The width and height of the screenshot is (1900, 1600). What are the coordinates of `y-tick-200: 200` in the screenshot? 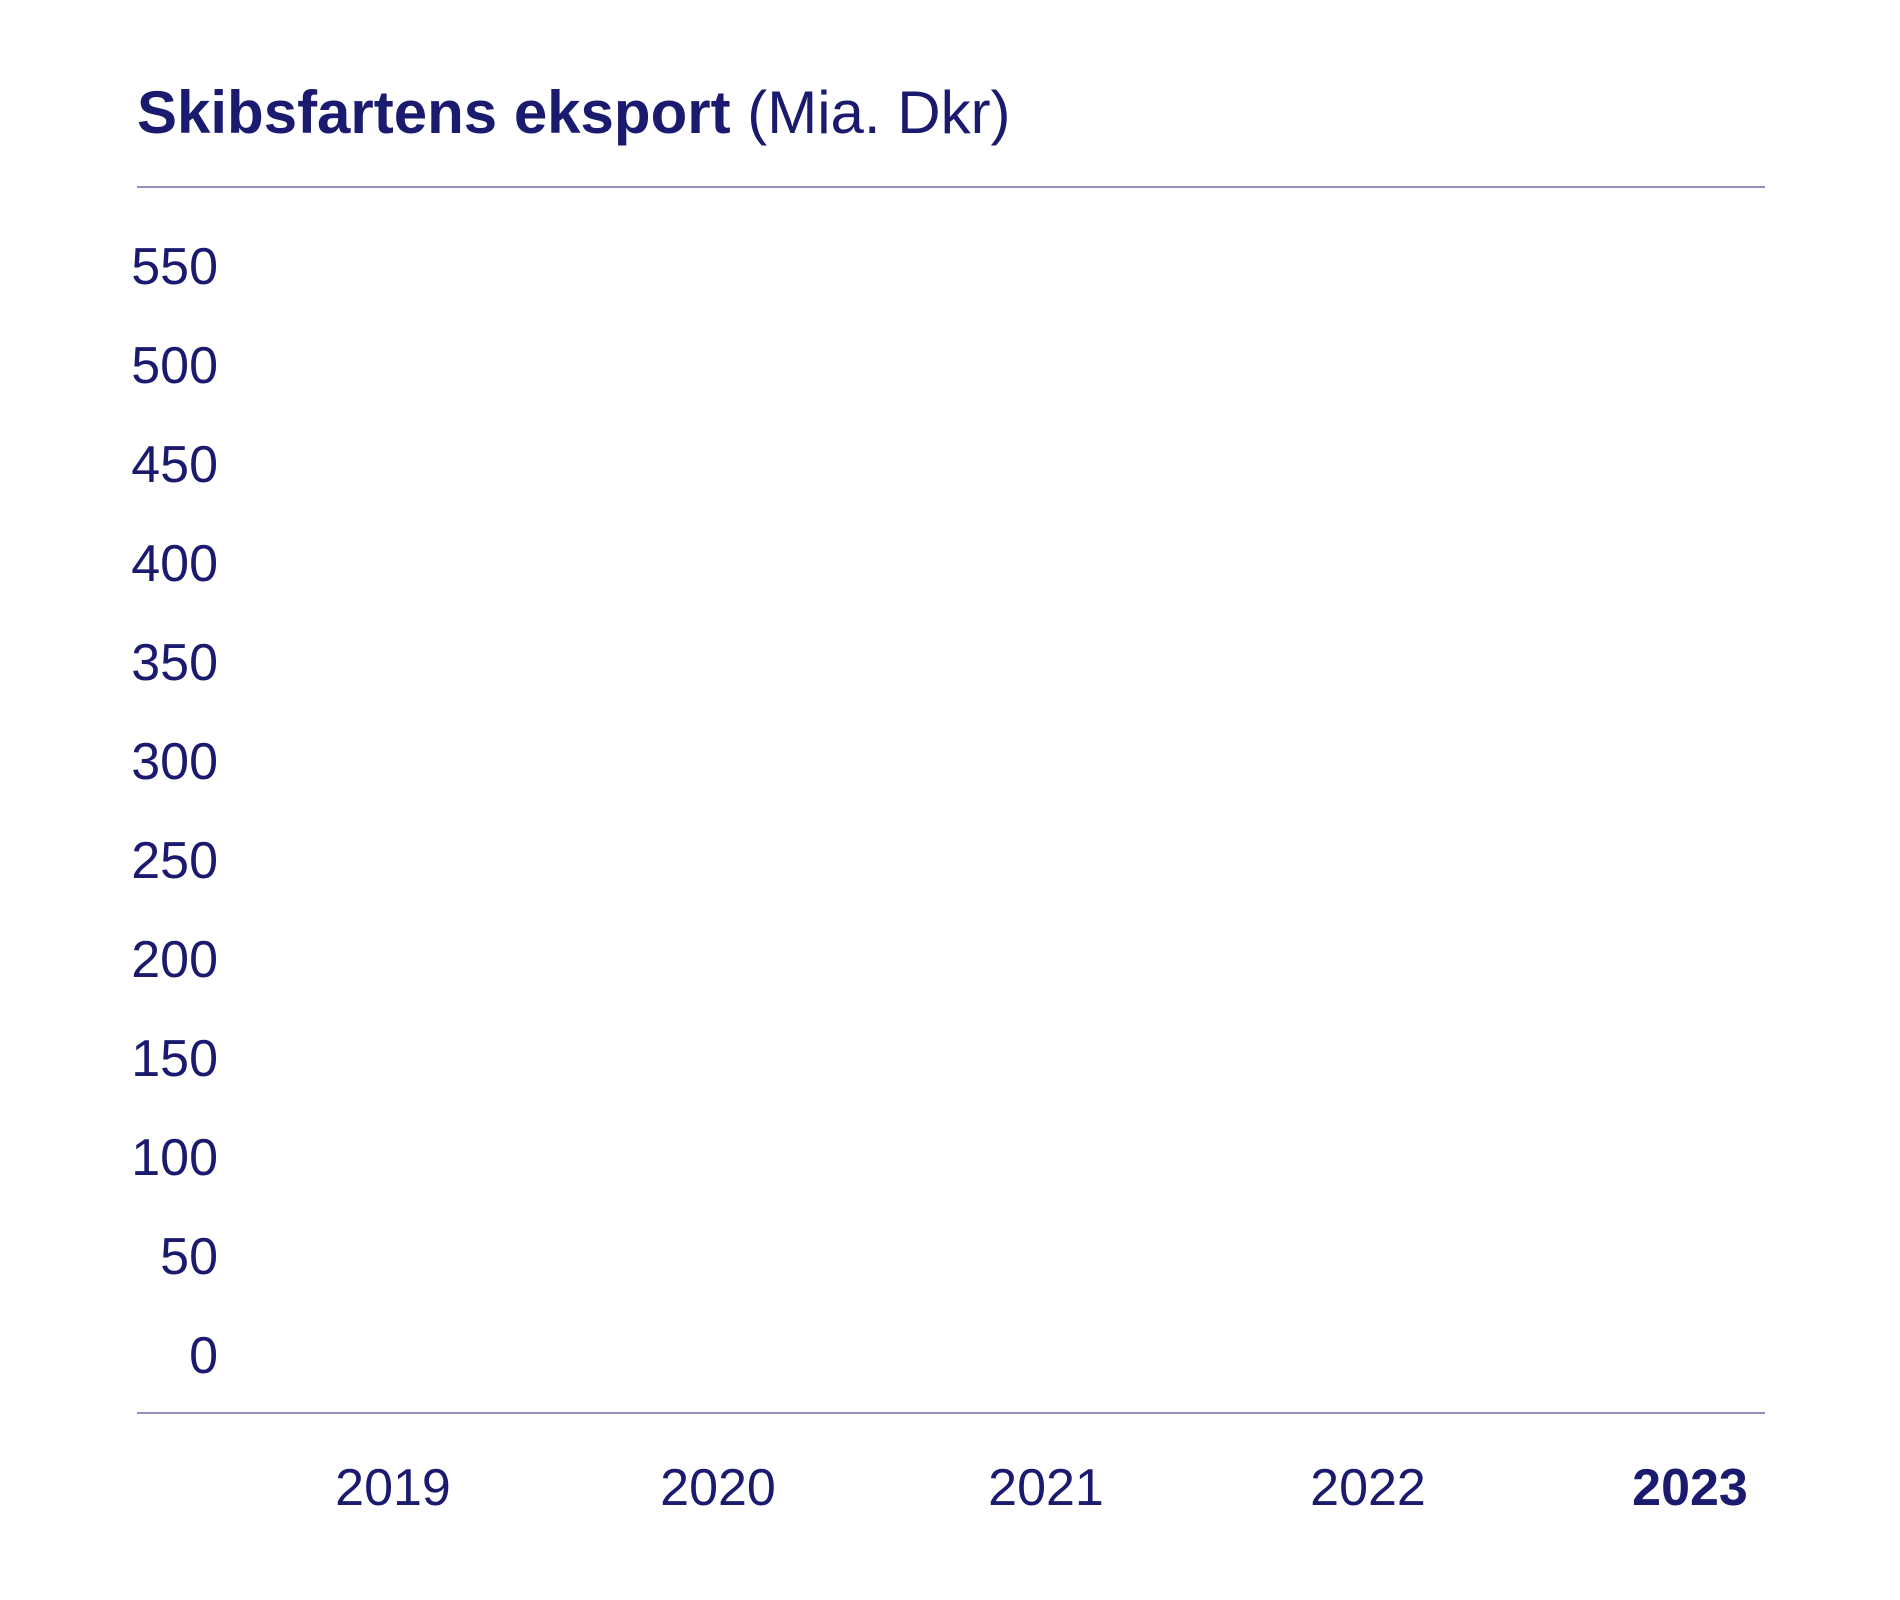 It's located at (174, 960).